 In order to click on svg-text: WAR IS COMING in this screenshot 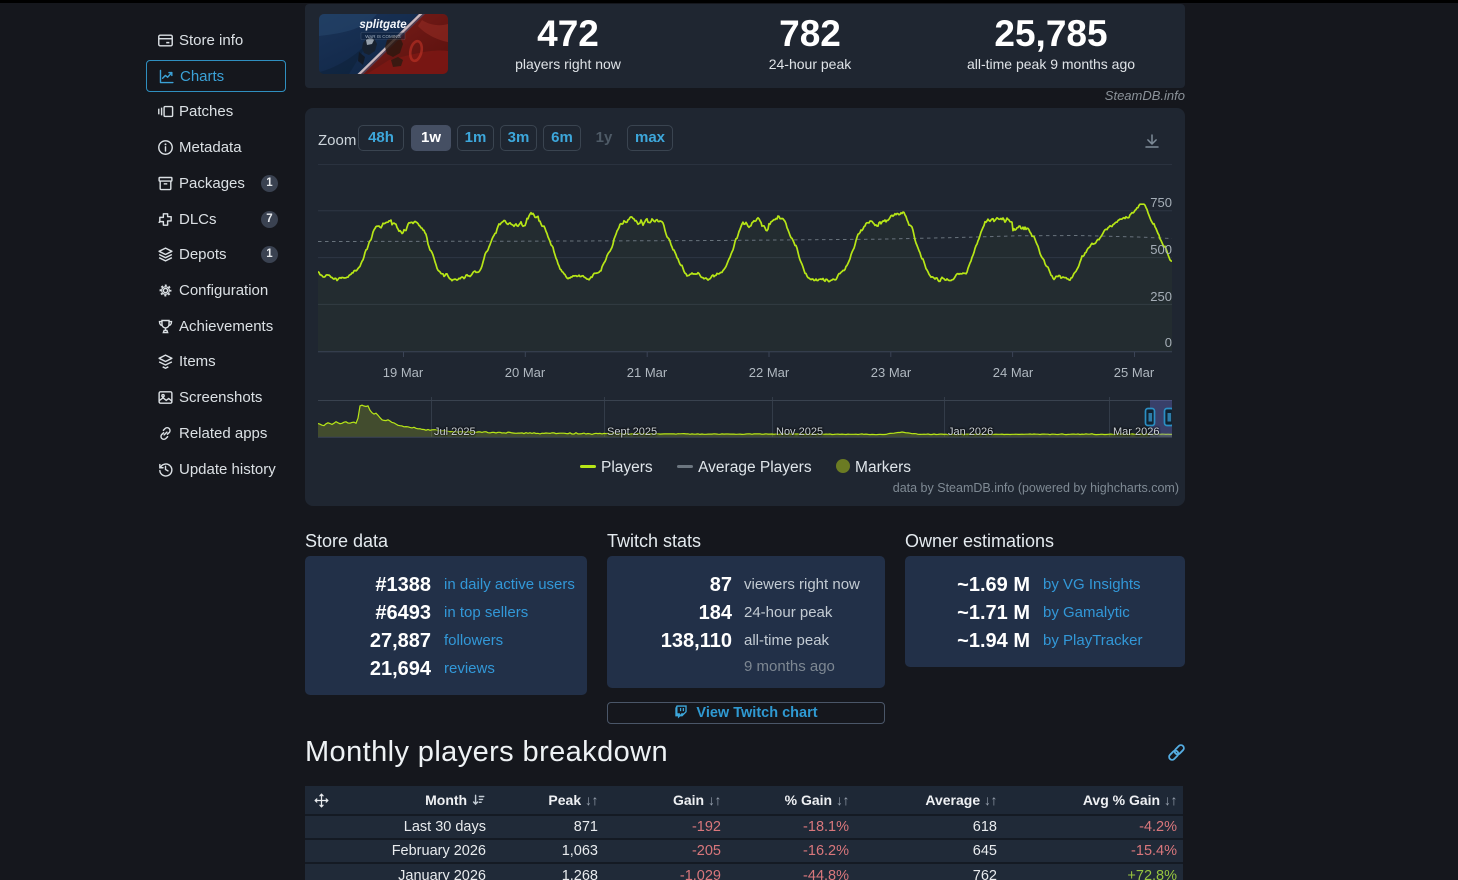, I will do `click(383, 36)`.